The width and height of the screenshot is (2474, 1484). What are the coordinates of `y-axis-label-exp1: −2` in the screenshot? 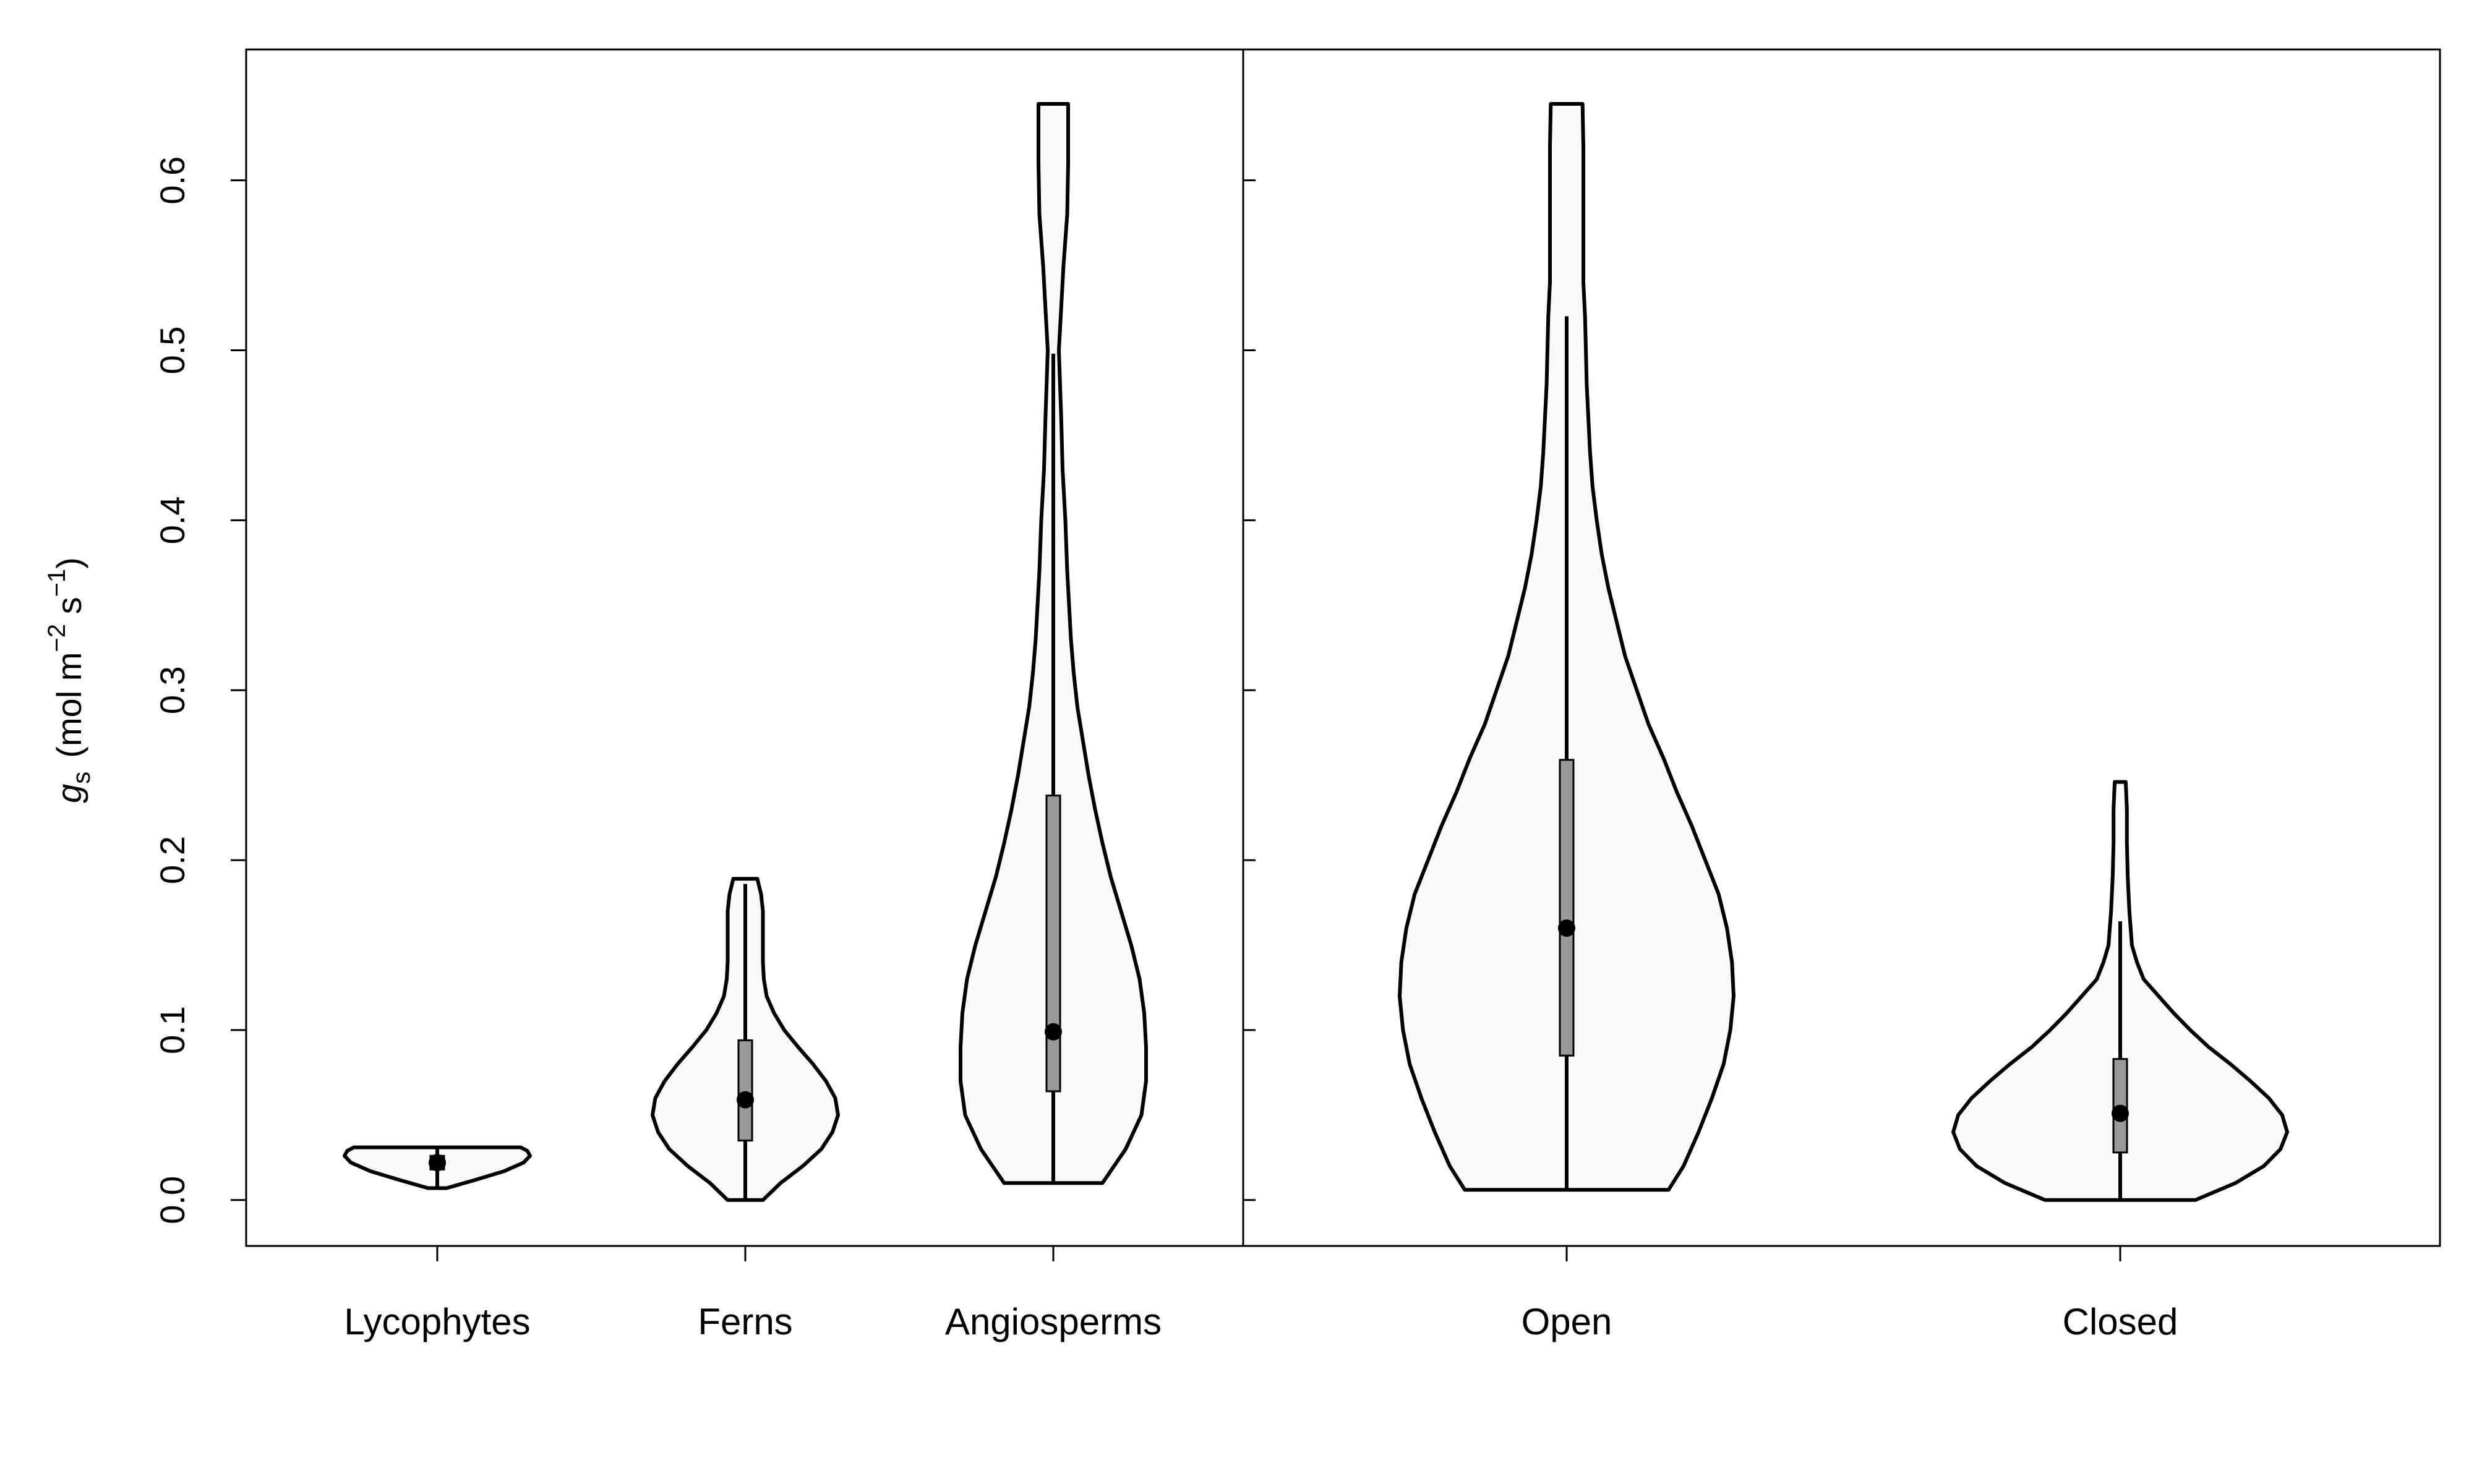 It's located at (57, 638).